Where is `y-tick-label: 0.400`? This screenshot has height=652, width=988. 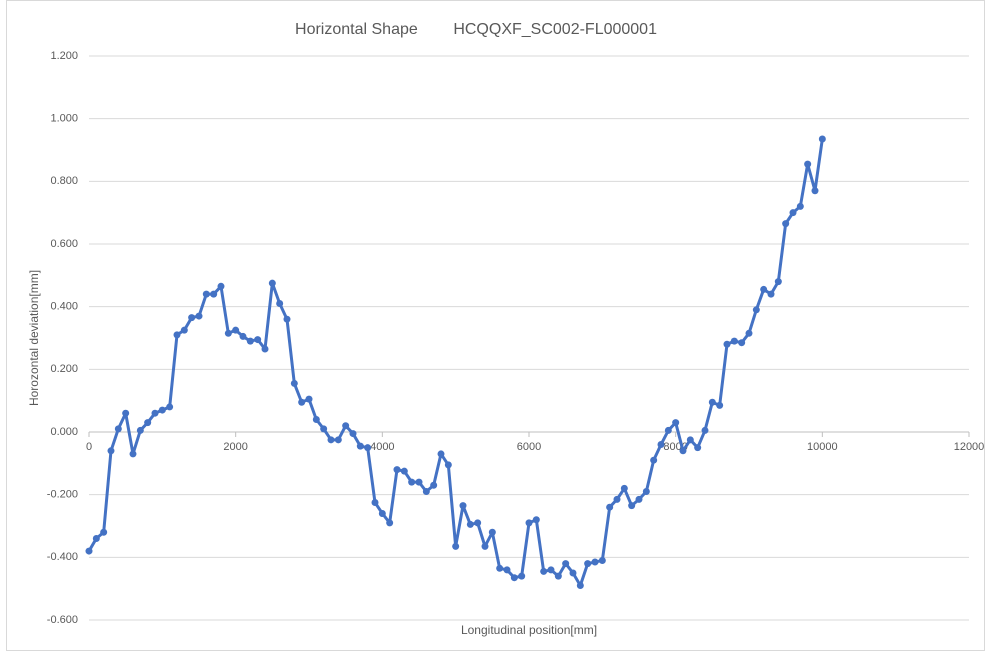
y-tick-label: 0.400 is located at coordinates (64, 307).